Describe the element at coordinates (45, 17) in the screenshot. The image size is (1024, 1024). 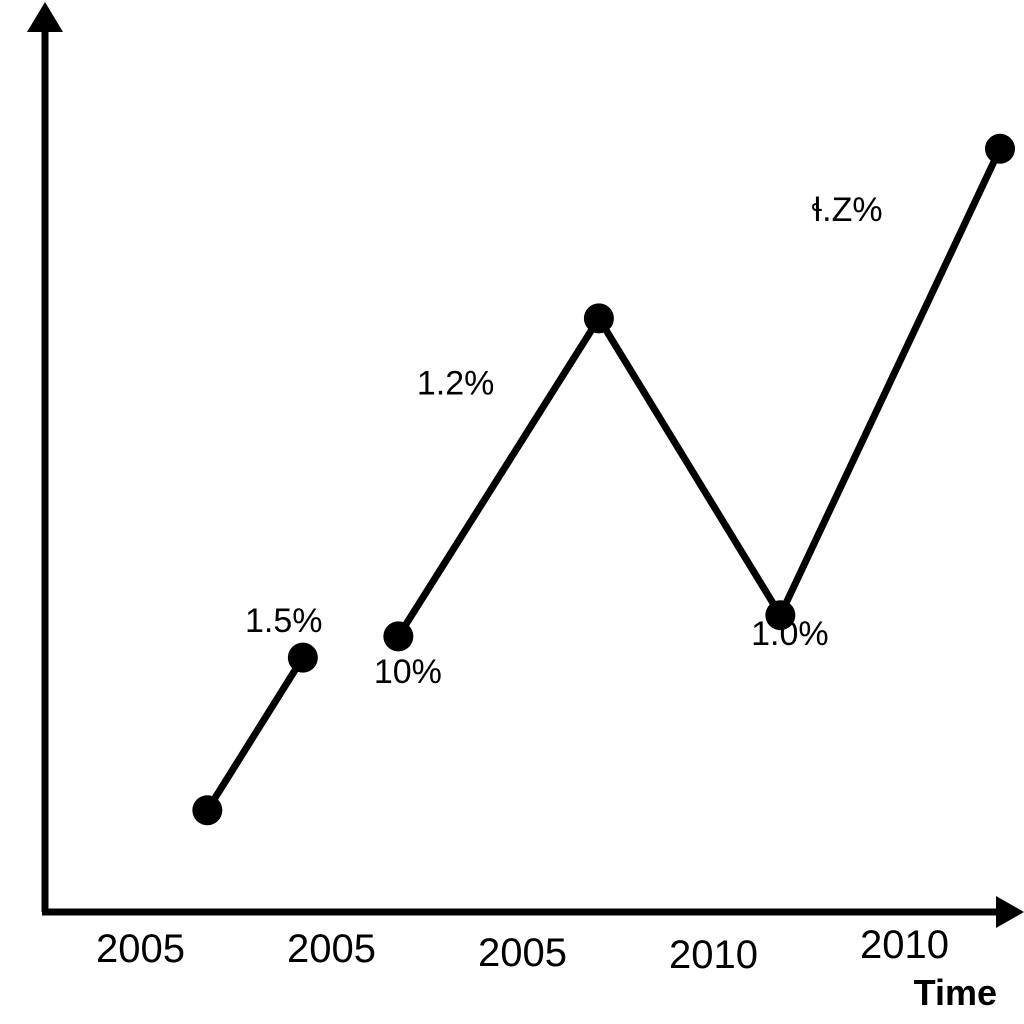
I see `y-axis-arrowhead` at that location.